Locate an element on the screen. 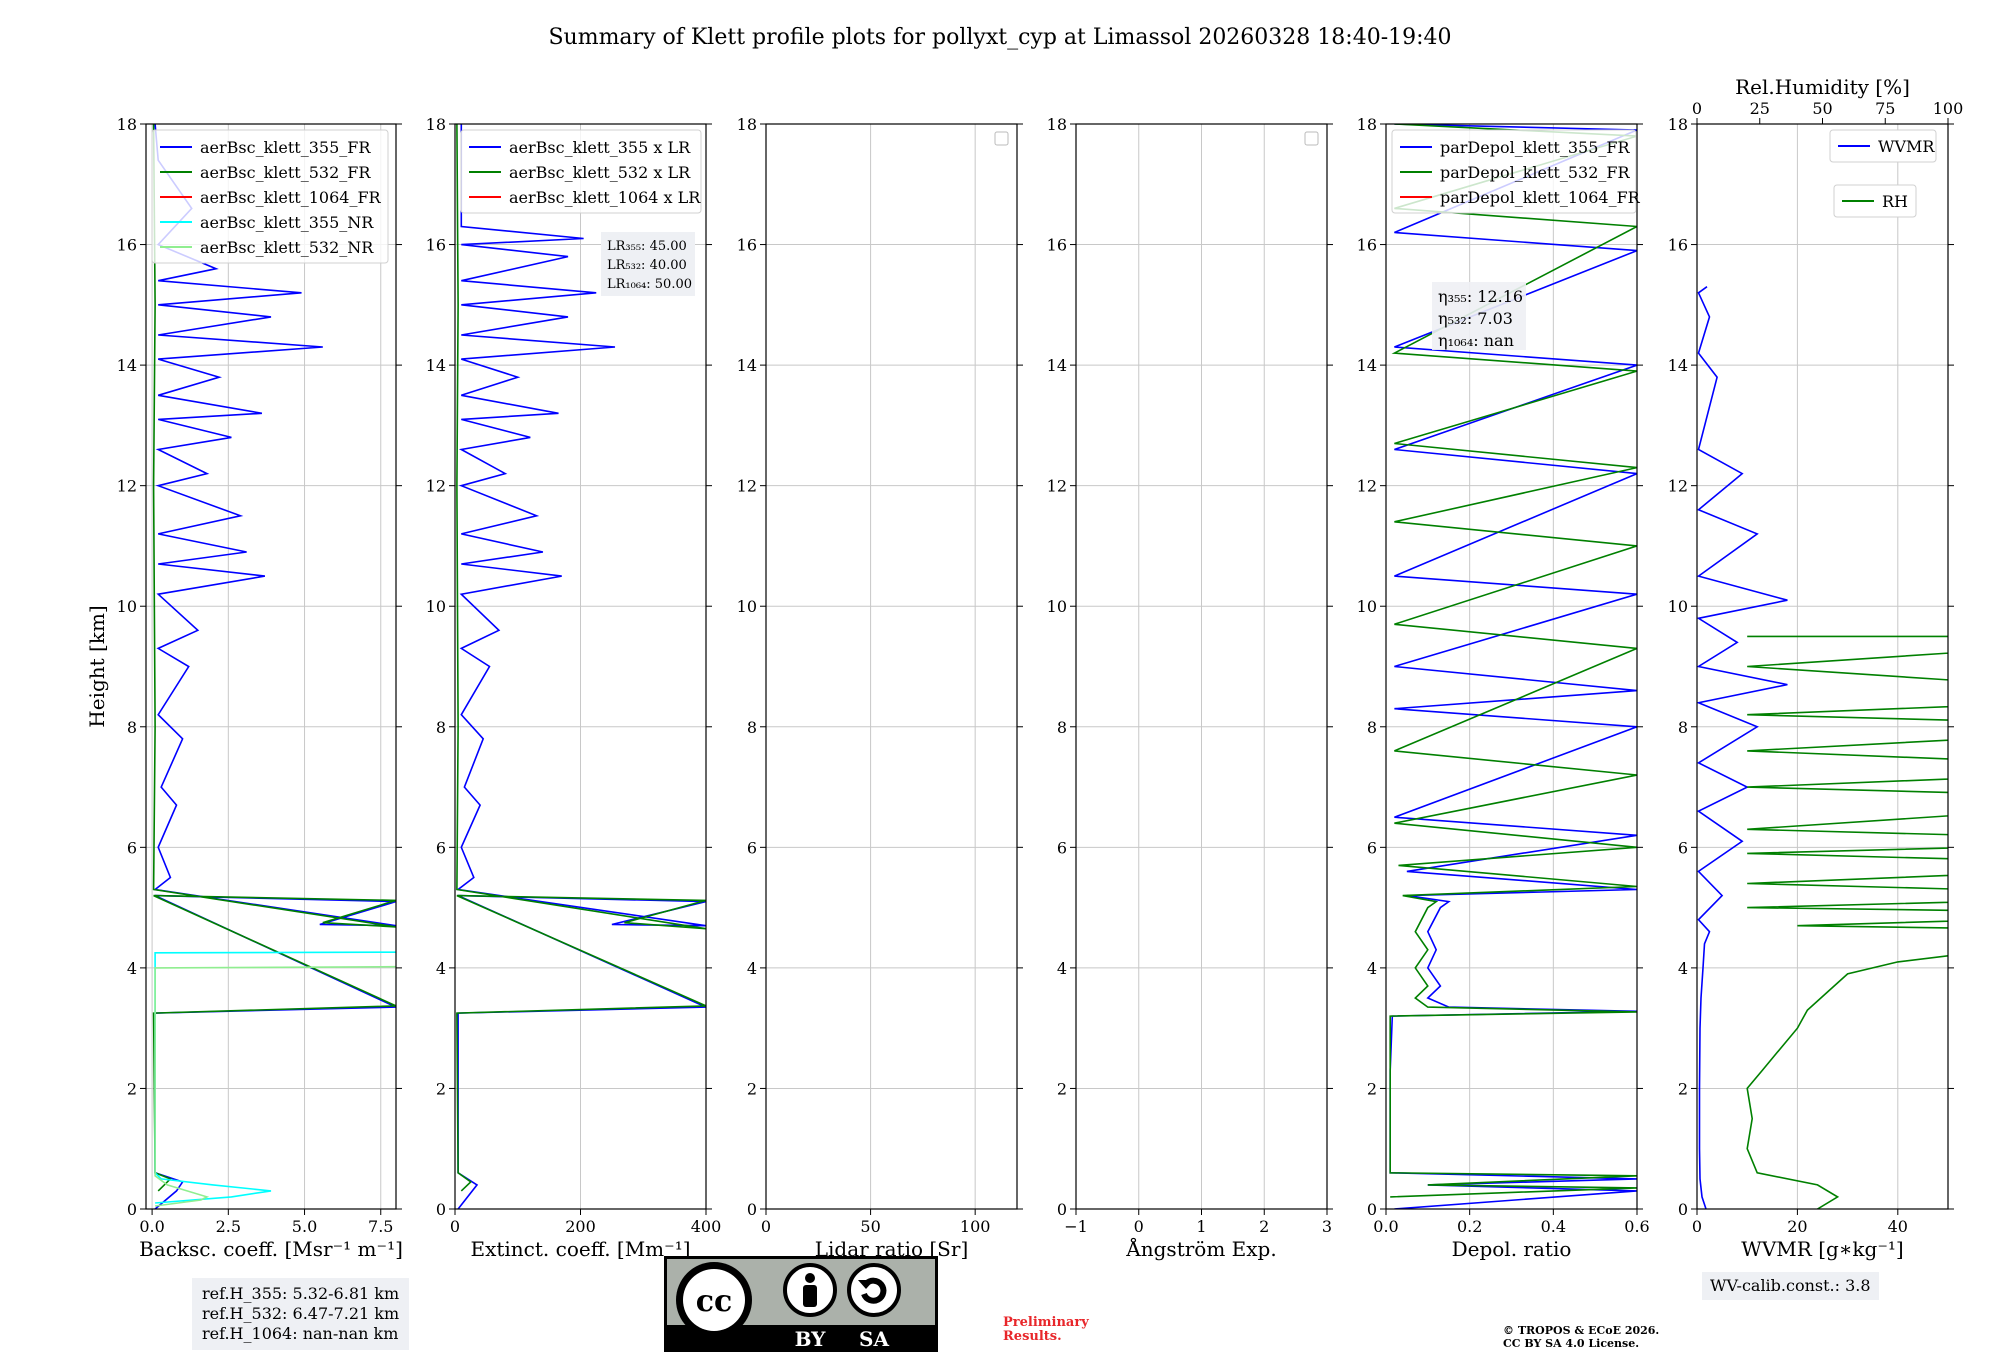  depol-ytick-label: 14 is located at coordinates (1367, 365).